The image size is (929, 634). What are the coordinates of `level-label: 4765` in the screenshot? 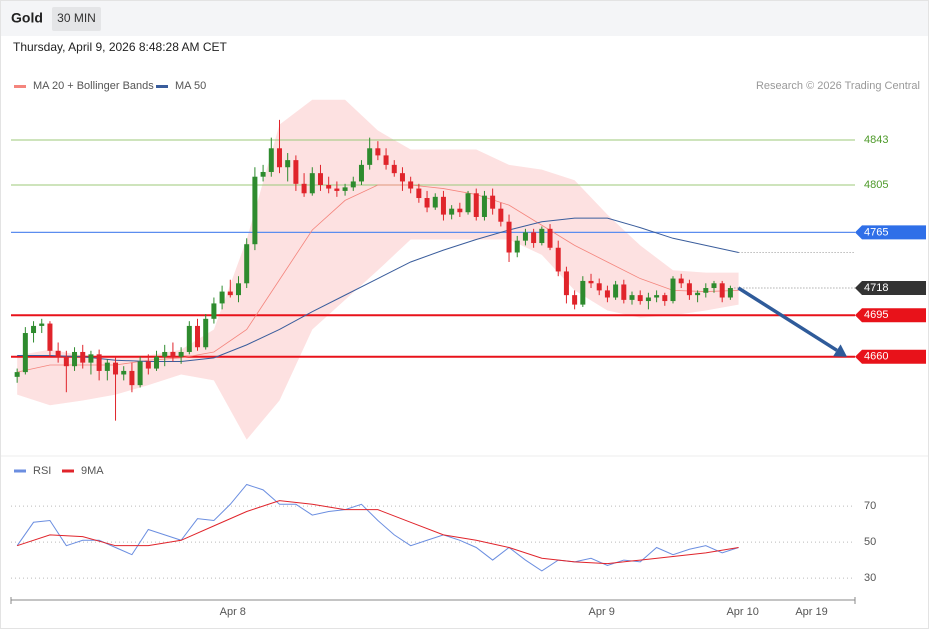 It's located at (876, 232).